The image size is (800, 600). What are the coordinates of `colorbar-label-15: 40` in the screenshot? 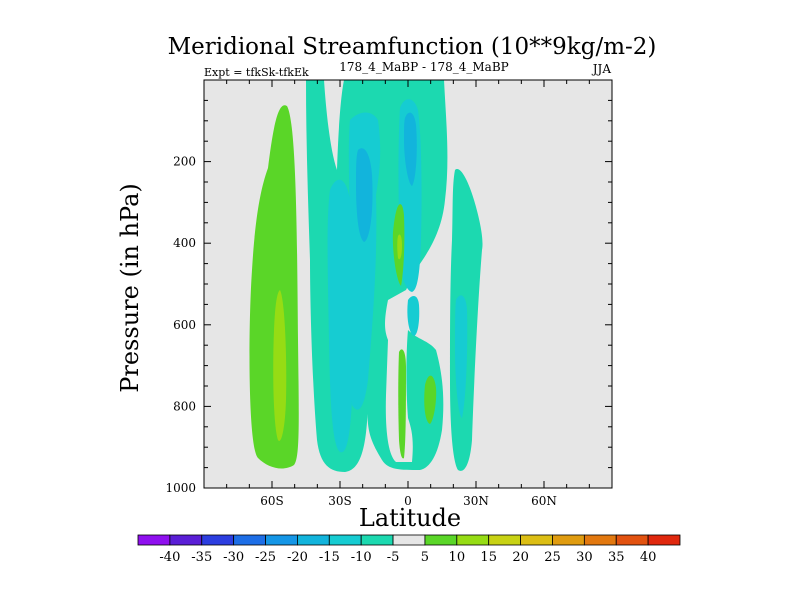 It's located at (648, 557).